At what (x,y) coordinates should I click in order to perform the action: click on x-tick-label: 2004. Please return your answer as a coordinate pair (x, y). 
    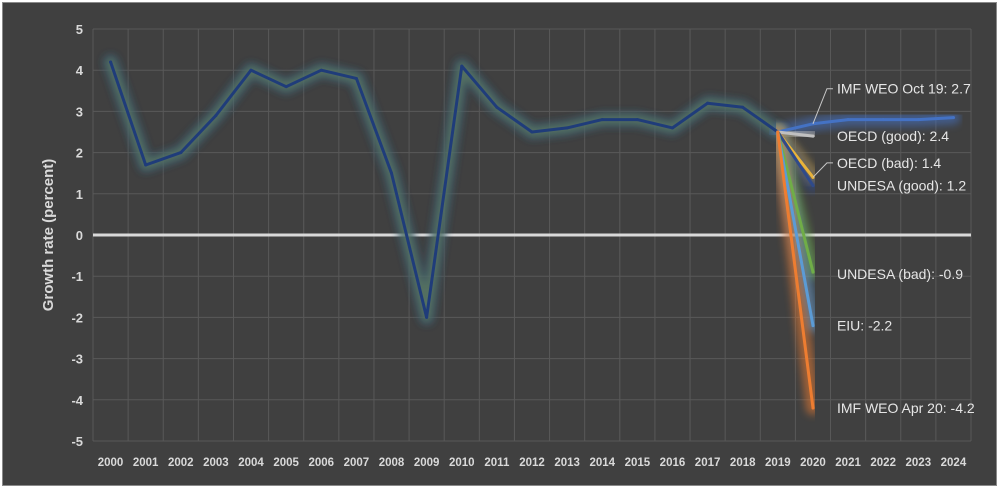
    Looking at the image, I should click on (251, 463).